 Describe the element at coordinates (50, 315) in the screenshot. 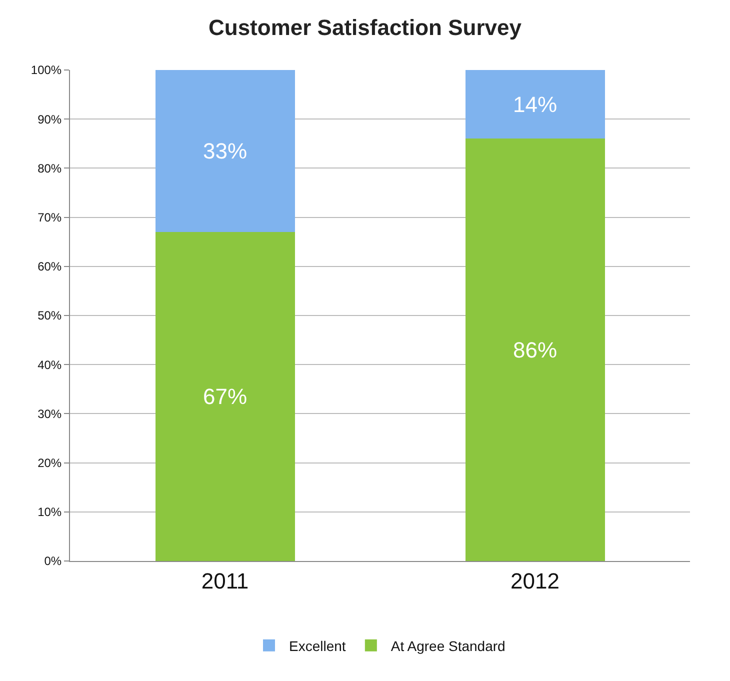

I see `y-tick-label: 50%` at that location.